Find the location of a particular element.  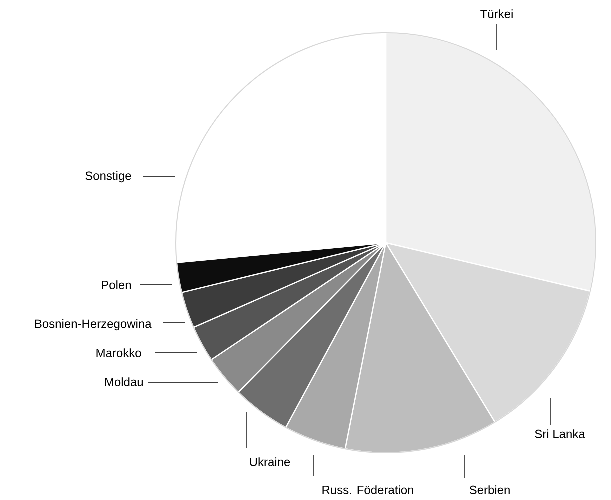

slice-label: Russ. Föderation is located at coordinates (368, 490).